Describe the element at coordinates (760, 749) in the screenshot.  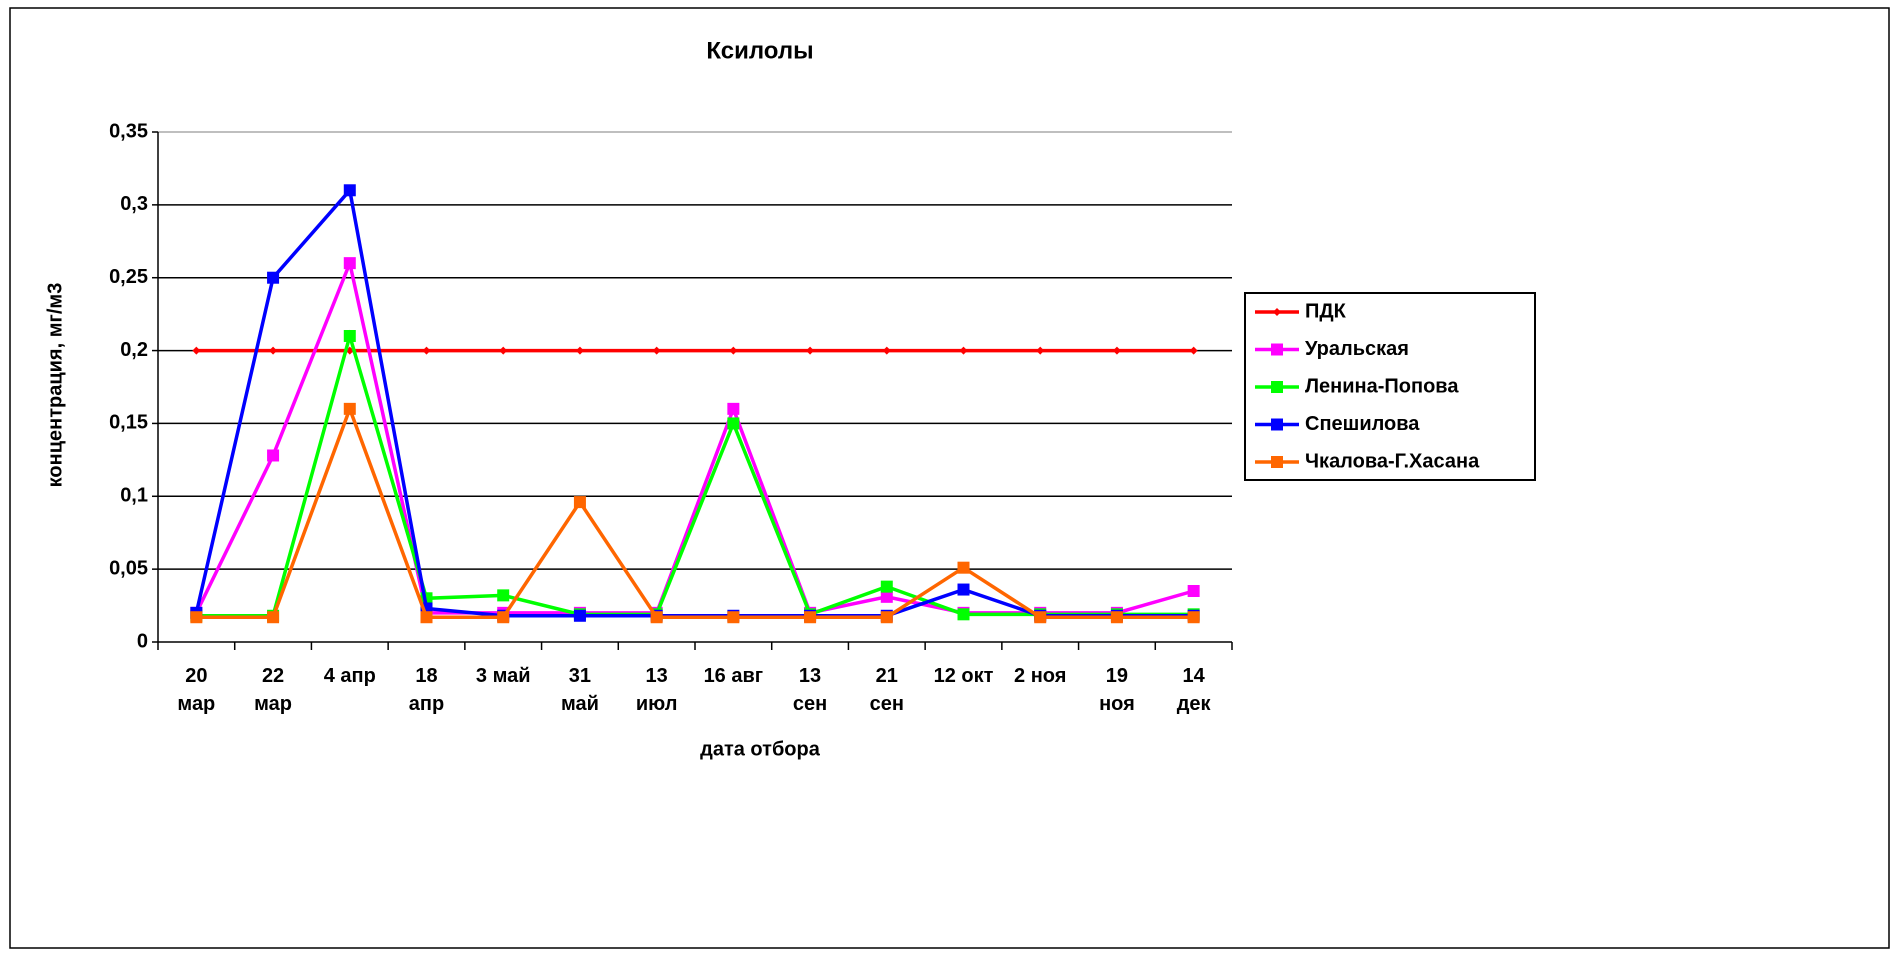
I see `x-axis-label: дата отбора` at that location.